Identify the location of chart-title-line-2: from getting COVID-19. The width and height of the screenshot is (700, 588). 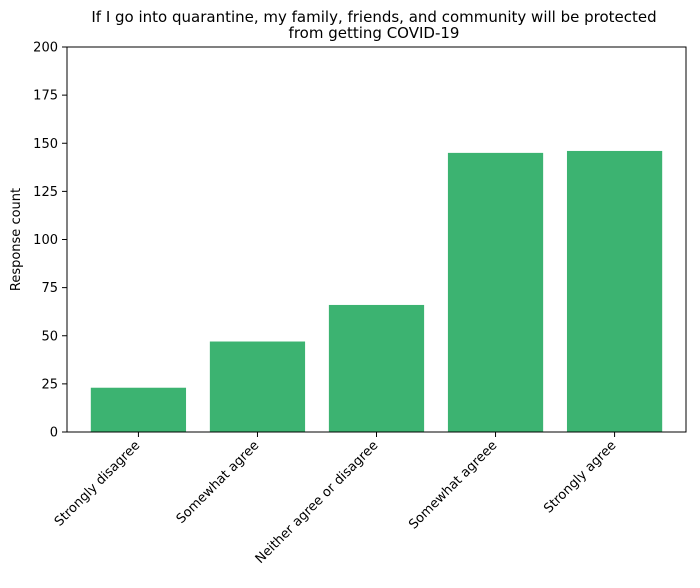
(374, 33).